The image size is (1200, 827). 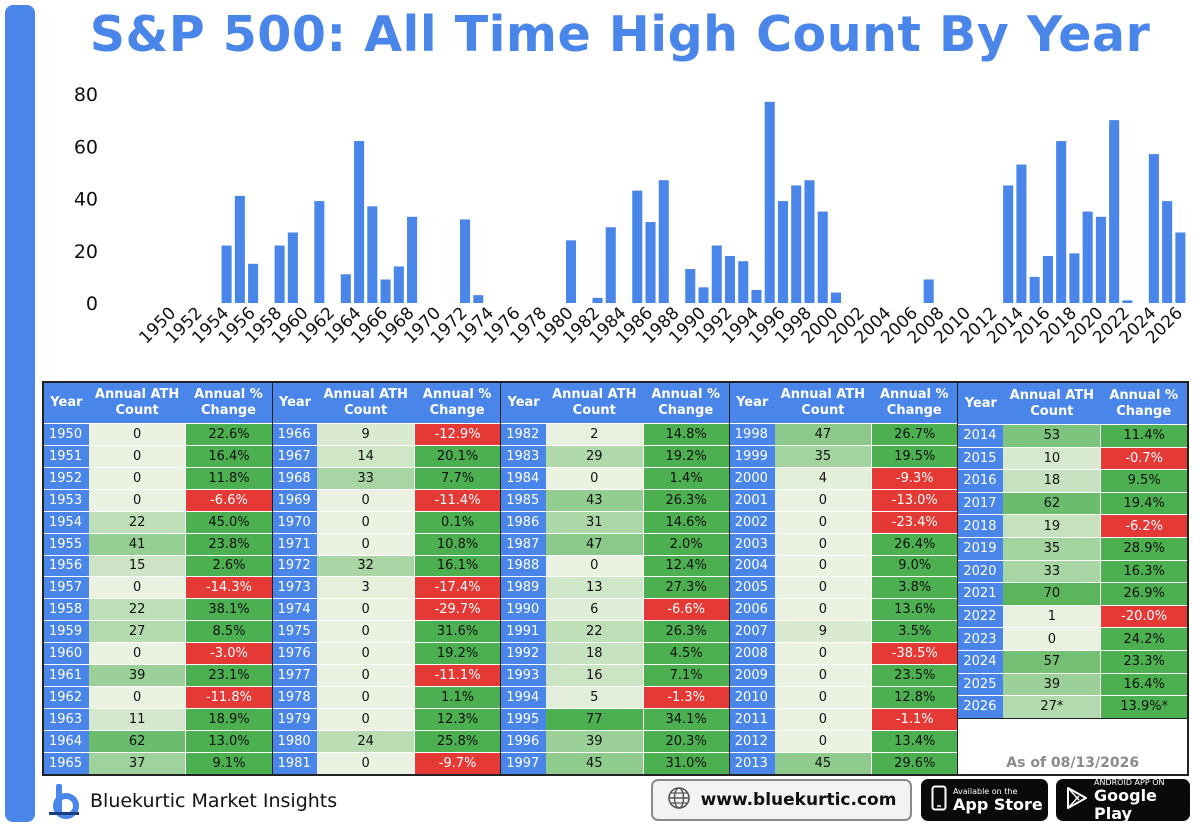 I want to click on row-pct-change: 19.4%, so click(x=1143, y=503).